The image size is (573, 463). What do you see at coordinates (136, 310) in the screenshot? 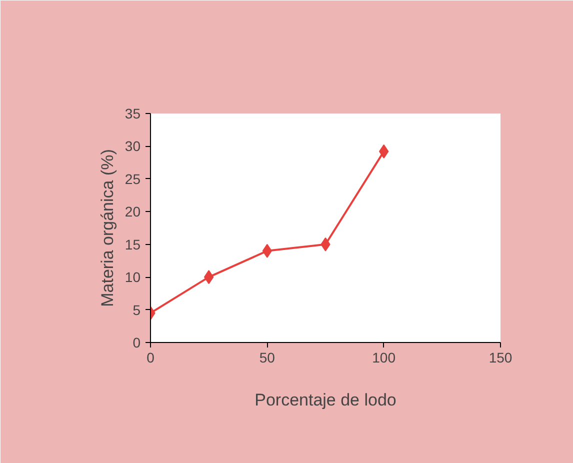
I see `y-tick-label: 5` at bounding box center [136, 310].